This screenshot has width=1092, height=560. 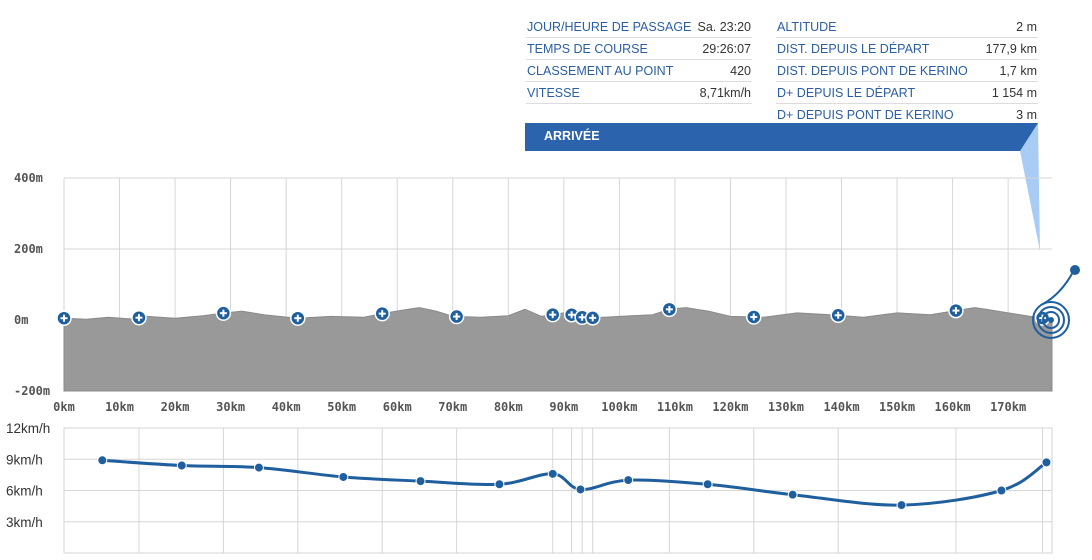 I want to click on info-label: D+ DEPUIS PONT DE KERINO, so click(x=865, y=114).